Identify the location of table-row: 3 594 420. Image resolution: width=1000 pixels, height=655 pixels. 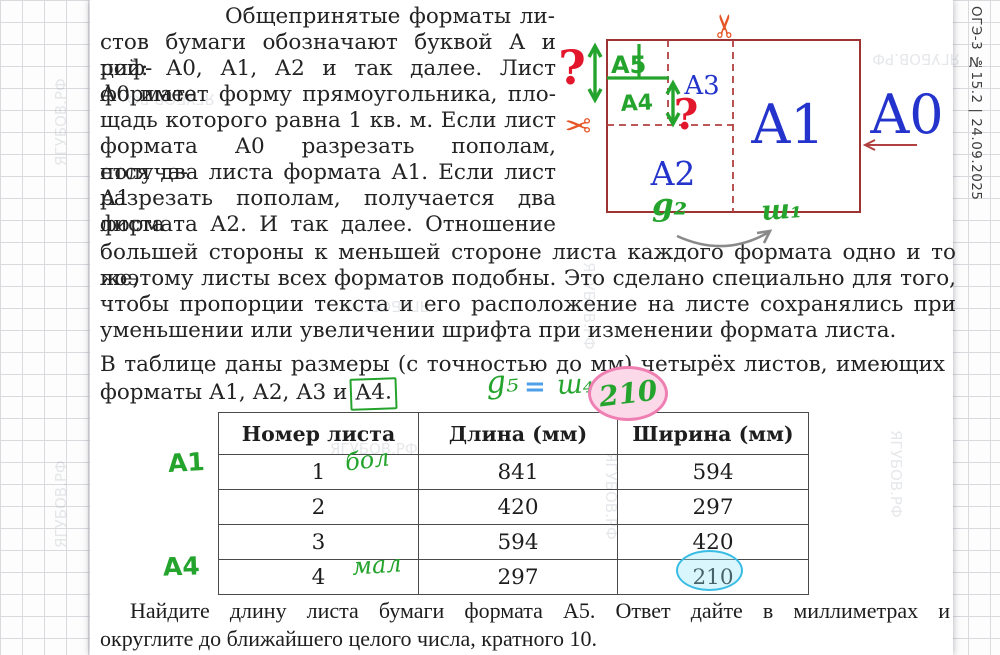
(513, 542).